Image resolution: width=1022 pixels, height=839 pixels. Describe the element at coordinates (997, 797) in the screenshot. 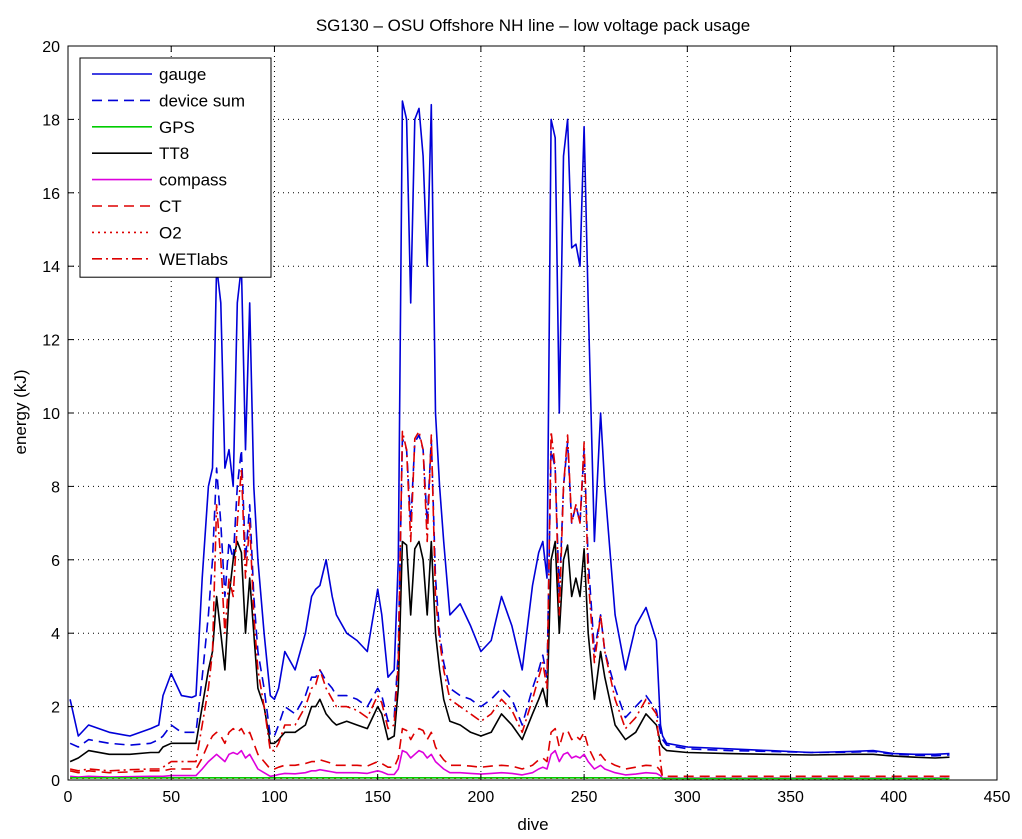

I see `x-tick-label: 450` at that location.